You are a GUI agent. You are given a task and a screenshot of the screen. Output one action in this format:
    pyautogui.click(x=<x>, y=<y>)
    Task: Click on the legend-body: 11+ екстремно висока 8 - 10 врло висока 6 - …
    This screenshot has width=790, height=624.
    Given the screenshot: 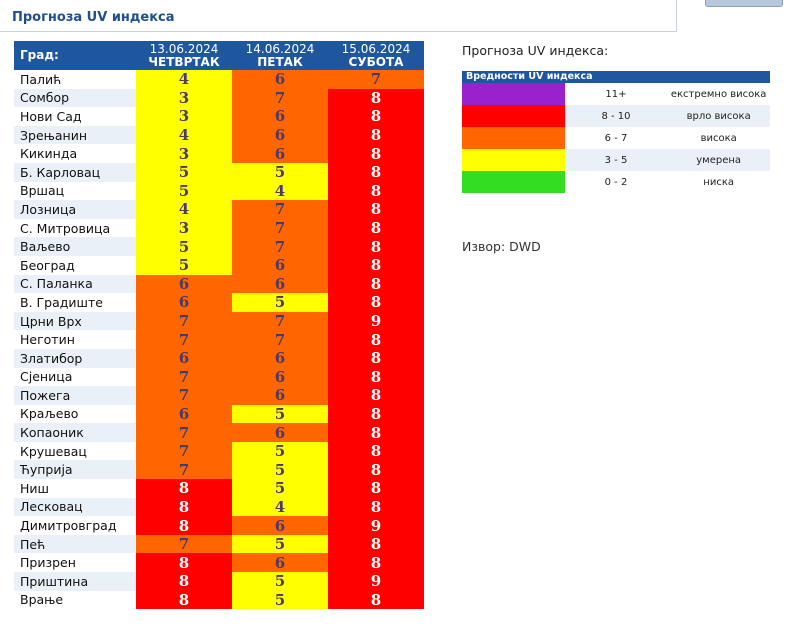 What is the action you would take?
    pyautogui.click(x=616, y=138)
    